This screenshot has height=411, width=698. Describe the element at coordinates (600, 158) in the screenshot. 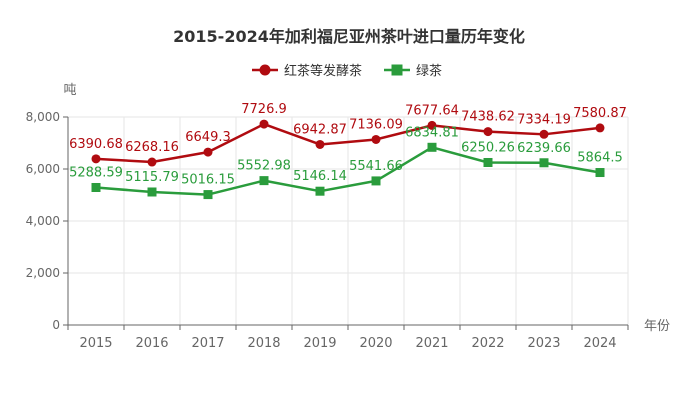

I see `data-label-series-2: 5864.5` at that location.